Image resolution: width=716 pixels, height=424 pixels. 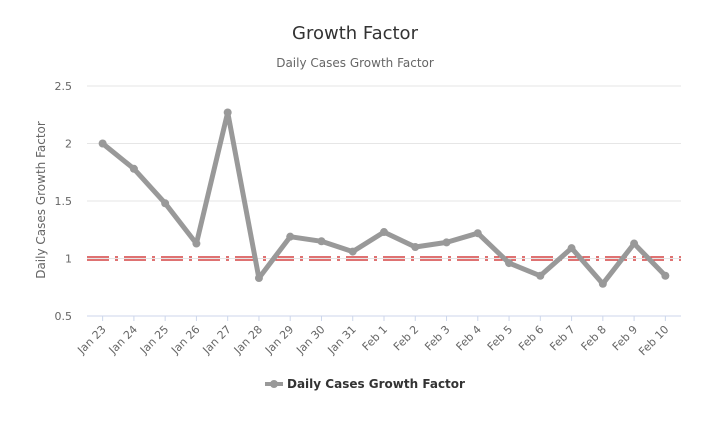 What do you see at coordinates (274, 384) in the screenshot?
I see `legend-marker-symbol` at bounding box center [274, 384].